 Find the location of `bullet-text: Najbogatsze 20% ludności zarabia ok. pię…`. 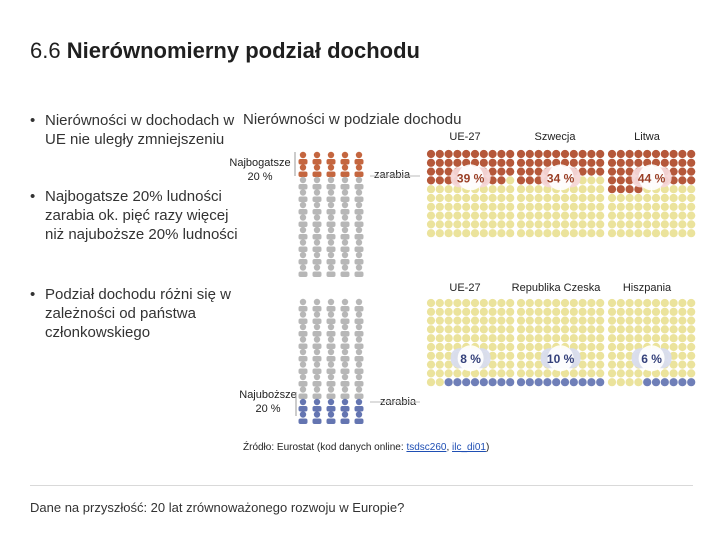

bullet-text: Najbogatsze 20% ludności zarabia ok. pię… is located at coordinates (141, 215).